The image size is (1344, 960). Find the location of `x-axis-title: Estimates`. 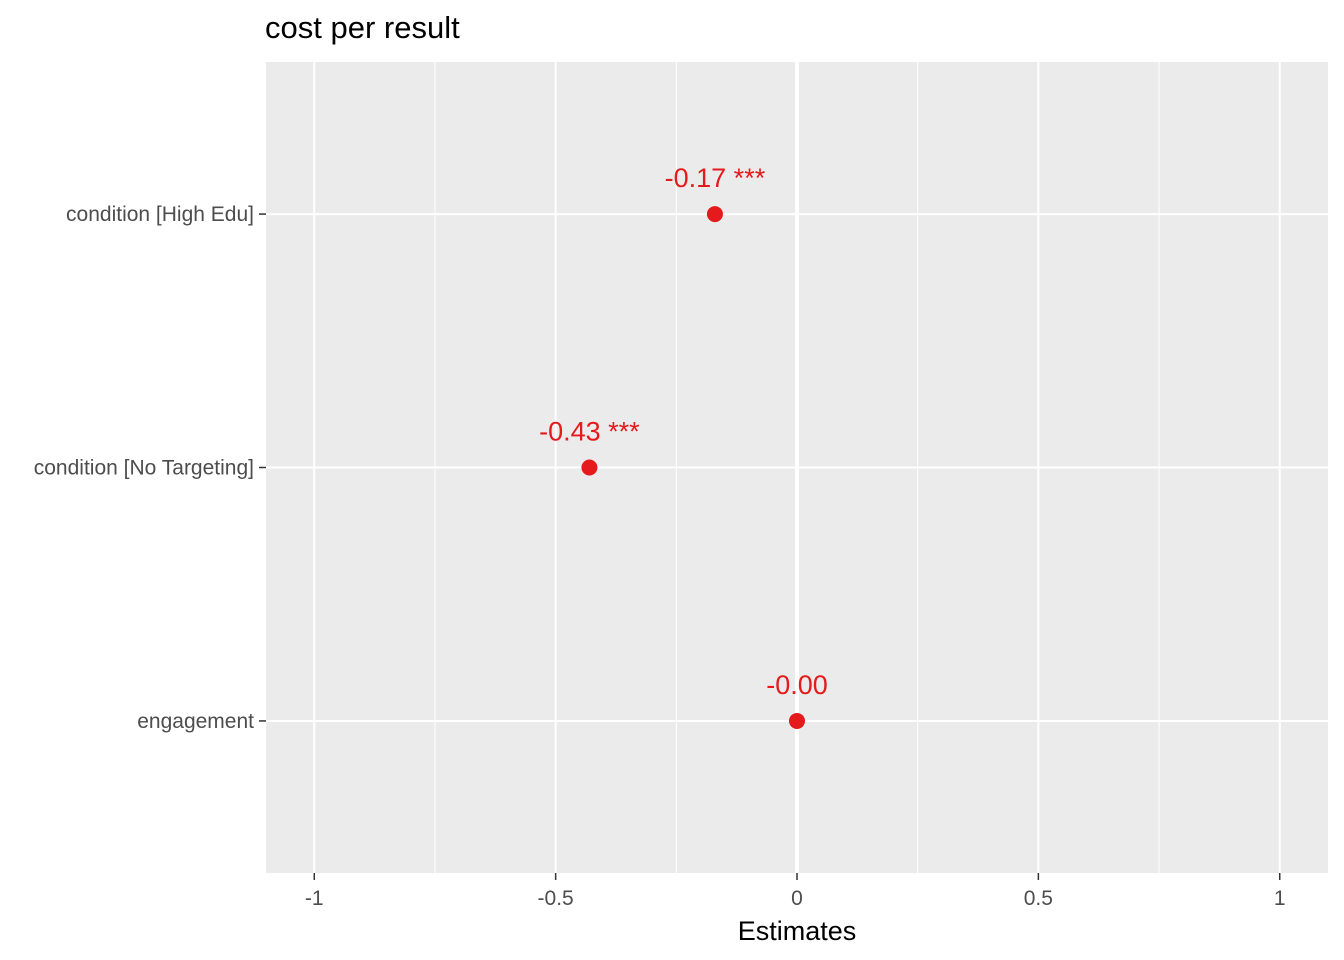

x-axis-title: Estimates is located at coordinates (797, 931).